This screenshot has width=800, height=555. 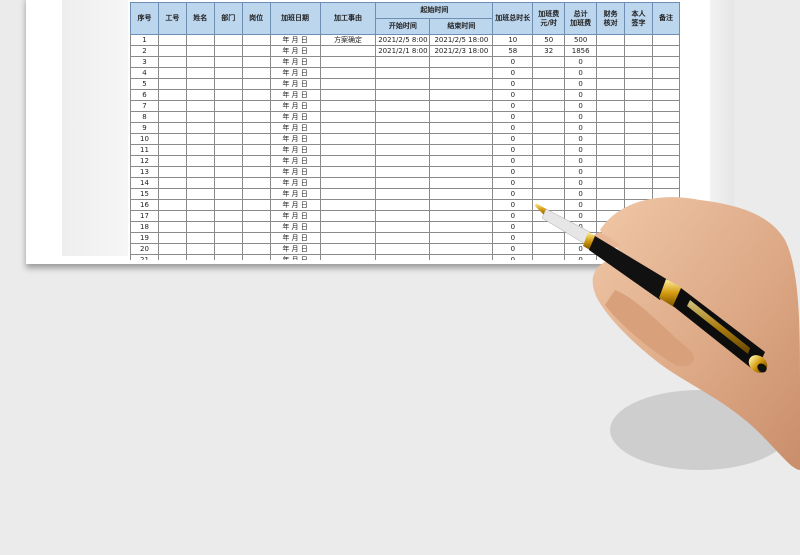 I want to click on header-name: 姓名, so click(x=200, y=18).